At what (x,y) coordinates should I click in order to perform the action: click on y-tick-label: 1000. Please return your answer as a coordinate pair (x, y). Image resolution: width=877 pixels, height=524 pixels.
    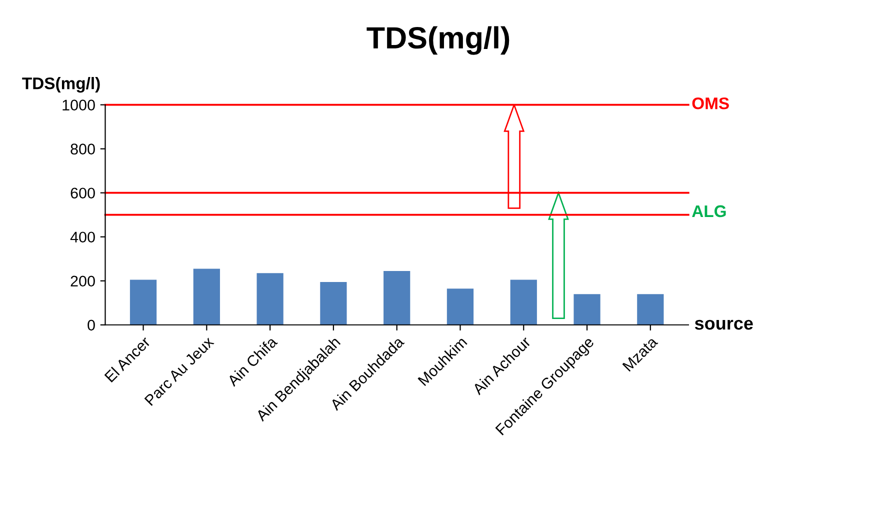
    Looking at the image, I should click on (78, 105).